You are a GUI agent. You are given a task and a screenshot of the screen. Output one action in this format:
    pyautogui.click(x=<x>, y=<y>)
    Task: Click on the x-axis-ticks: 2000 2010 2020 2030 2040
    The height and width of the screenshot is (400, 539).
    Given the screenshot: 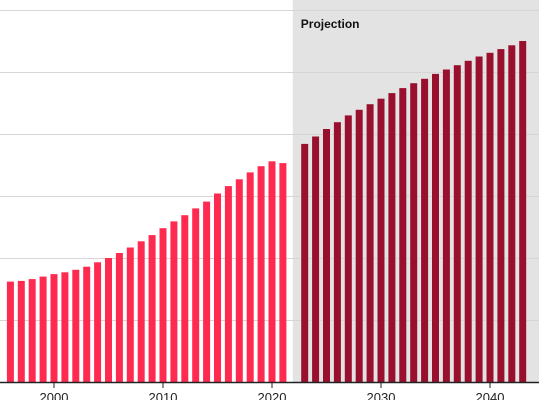 What is the action you would take?
    pyautogui.click(x=272, y=391)
    